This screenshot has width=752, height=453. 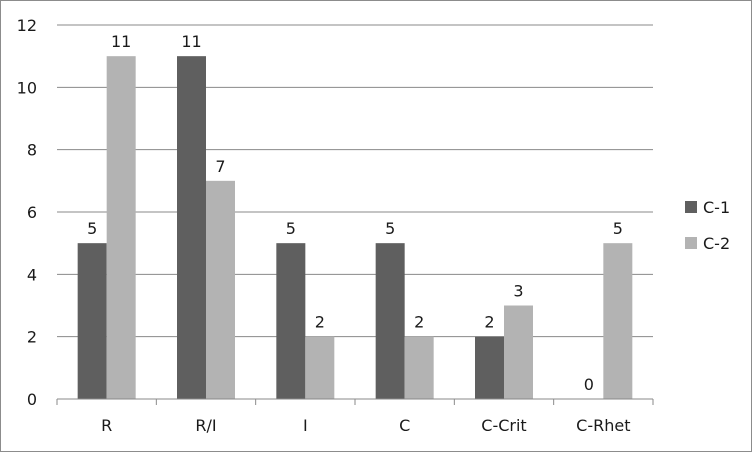 I want to click on y-tick-label-2: 2, so click(x=32, y=337).